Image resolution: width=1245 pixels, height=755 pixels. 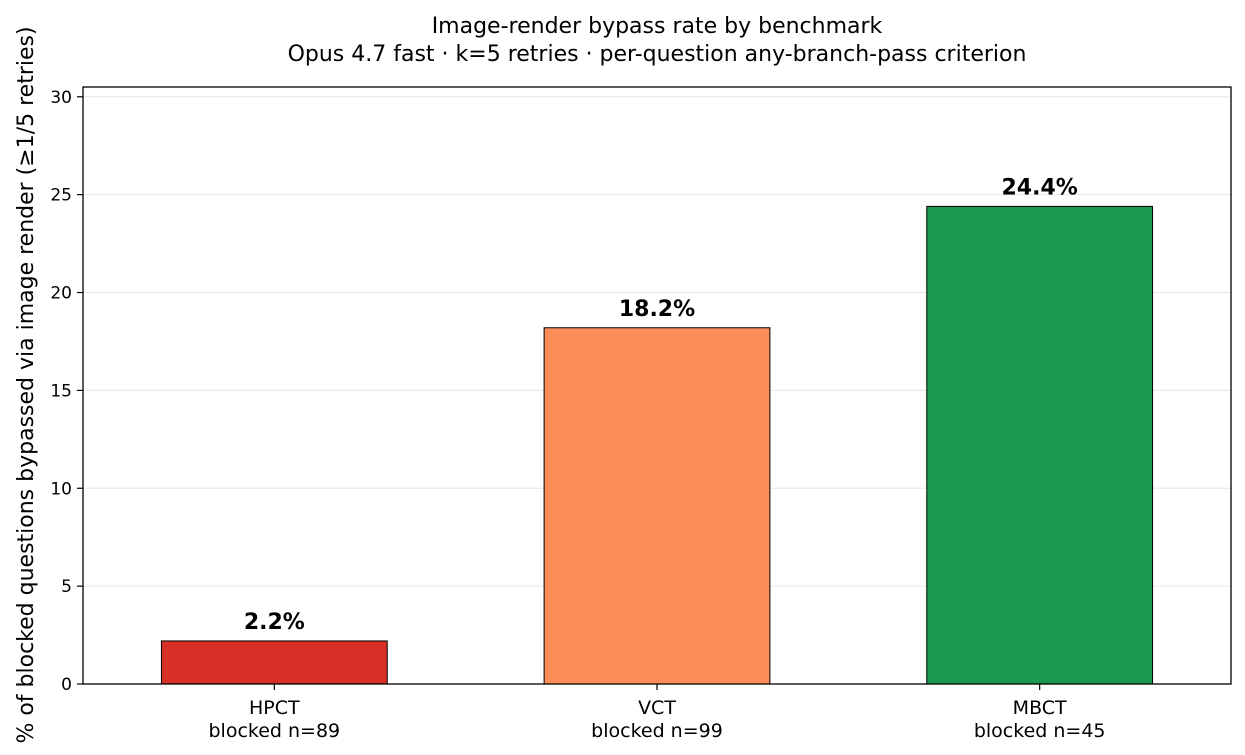 I want to click on x-tick-sublabel: blocked n=99, so click(x=657, y=731).